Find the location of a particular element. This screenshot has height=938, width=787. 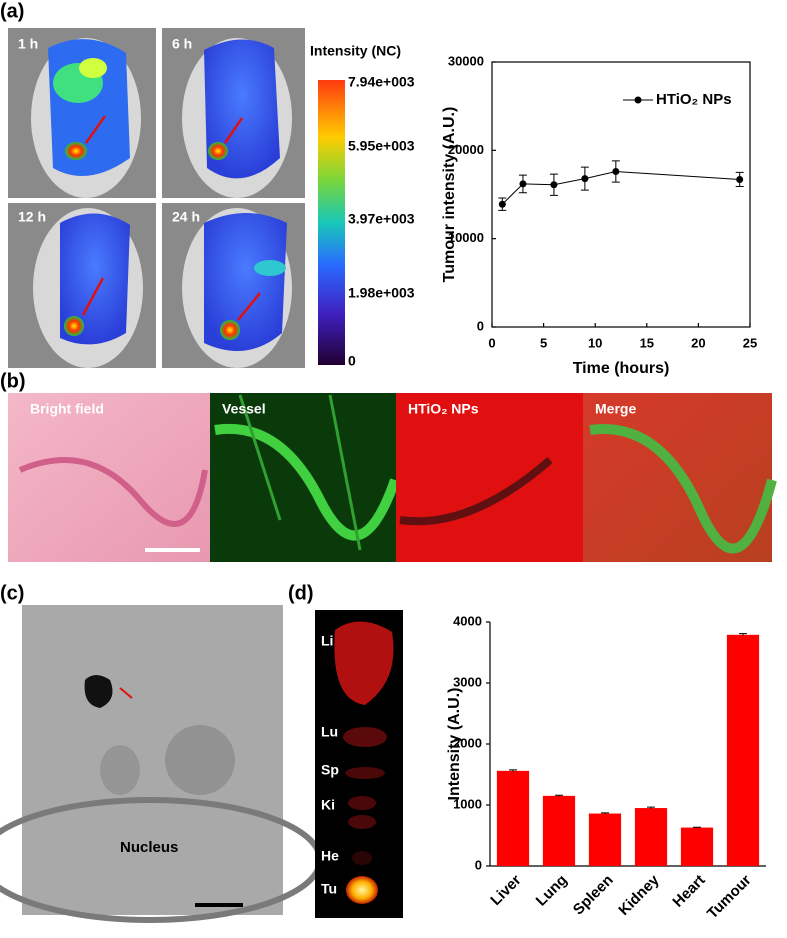

panel-label: (a) is located at coordinates (12, 11).